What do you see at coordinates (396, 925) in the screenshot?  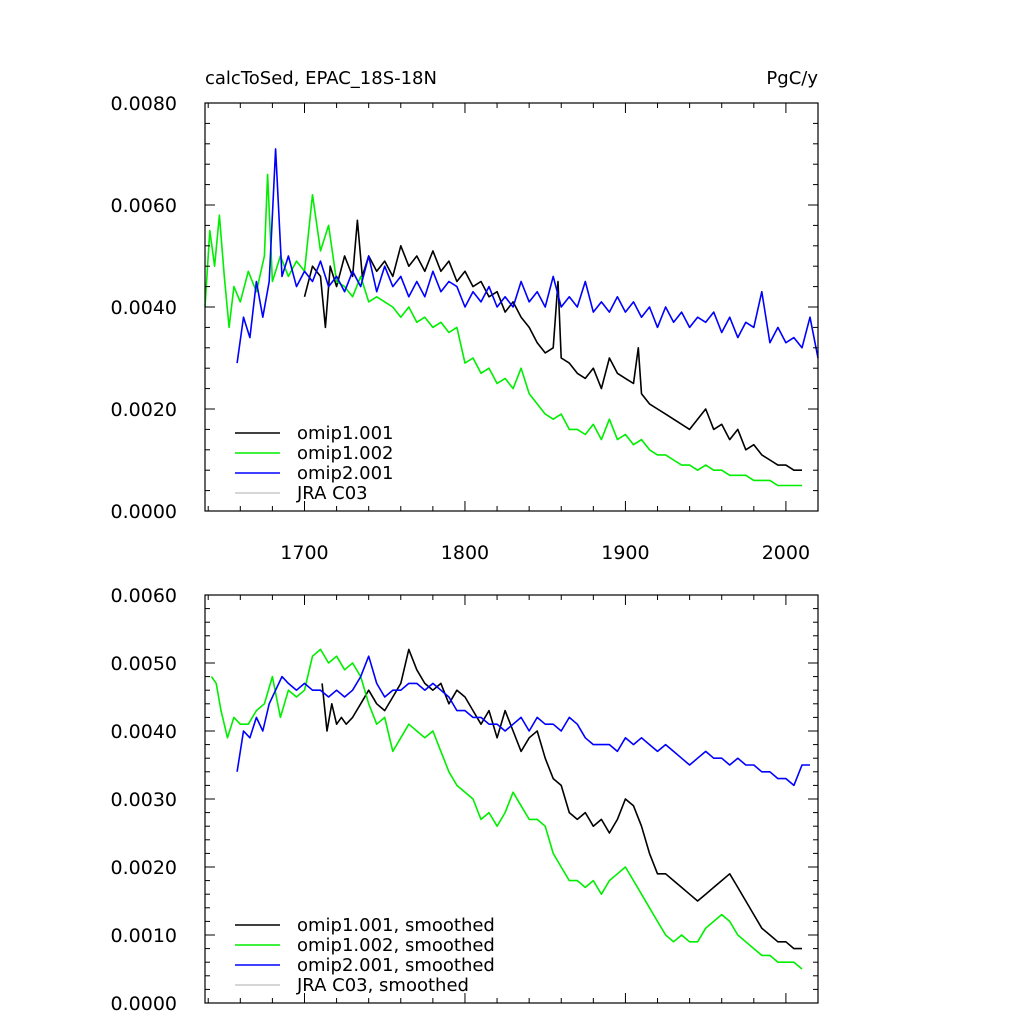 I see `legend-label: omip1.001, smoothed` at bounding box center [396, 925].